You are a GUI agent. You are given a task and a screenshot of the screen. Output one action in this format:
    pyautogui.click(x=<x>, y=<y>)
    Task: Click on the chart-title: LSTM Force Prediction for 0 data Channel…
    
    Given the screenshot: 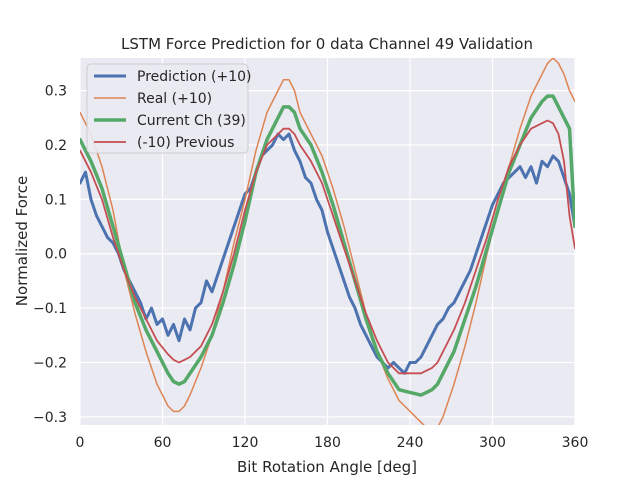 What is the action you would take?
    pyautogui.click(x=327, y=44)
    